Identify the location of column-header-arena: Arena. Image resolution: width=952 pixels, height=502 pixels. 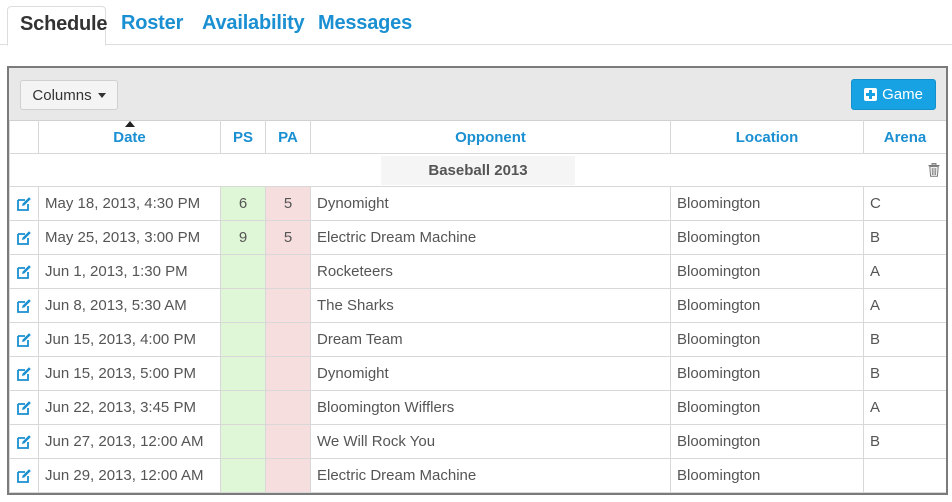
(904, 137).